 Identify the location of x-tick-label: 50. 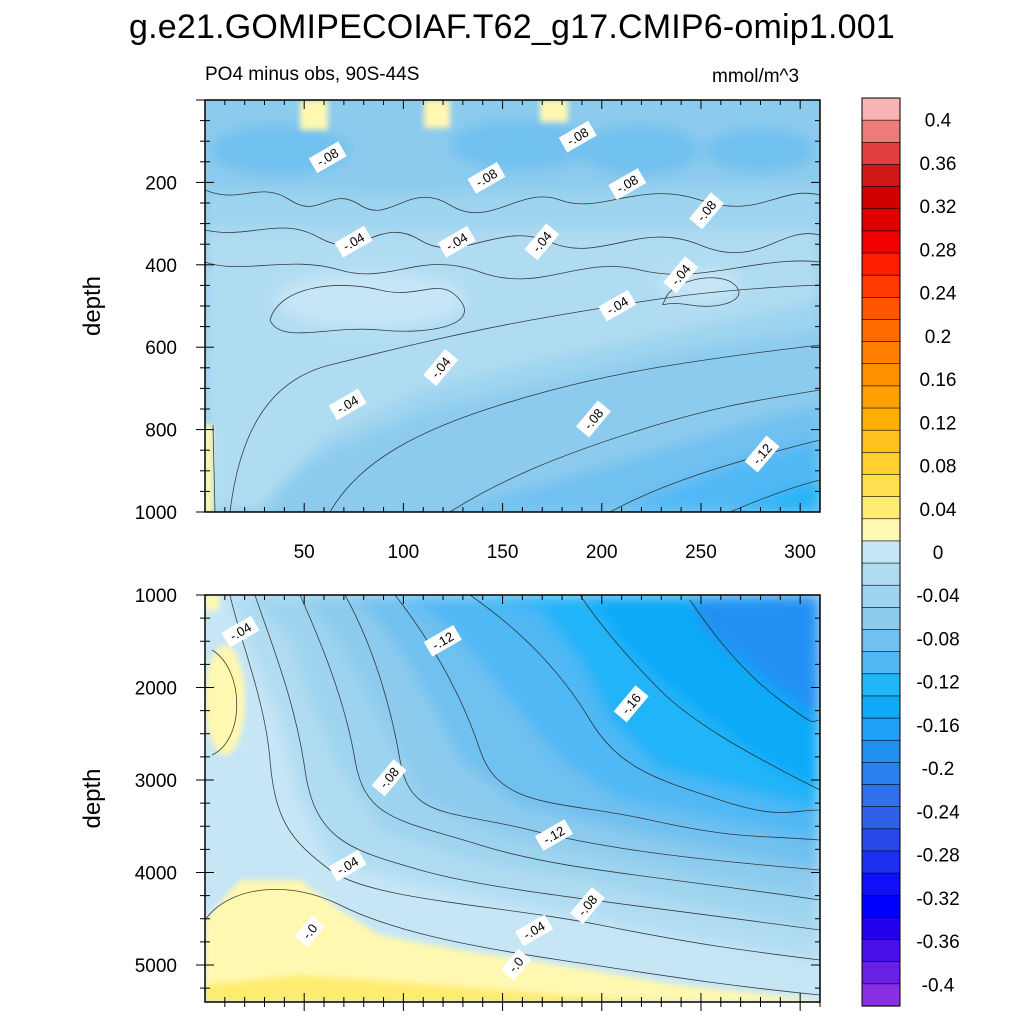
(304, 552).